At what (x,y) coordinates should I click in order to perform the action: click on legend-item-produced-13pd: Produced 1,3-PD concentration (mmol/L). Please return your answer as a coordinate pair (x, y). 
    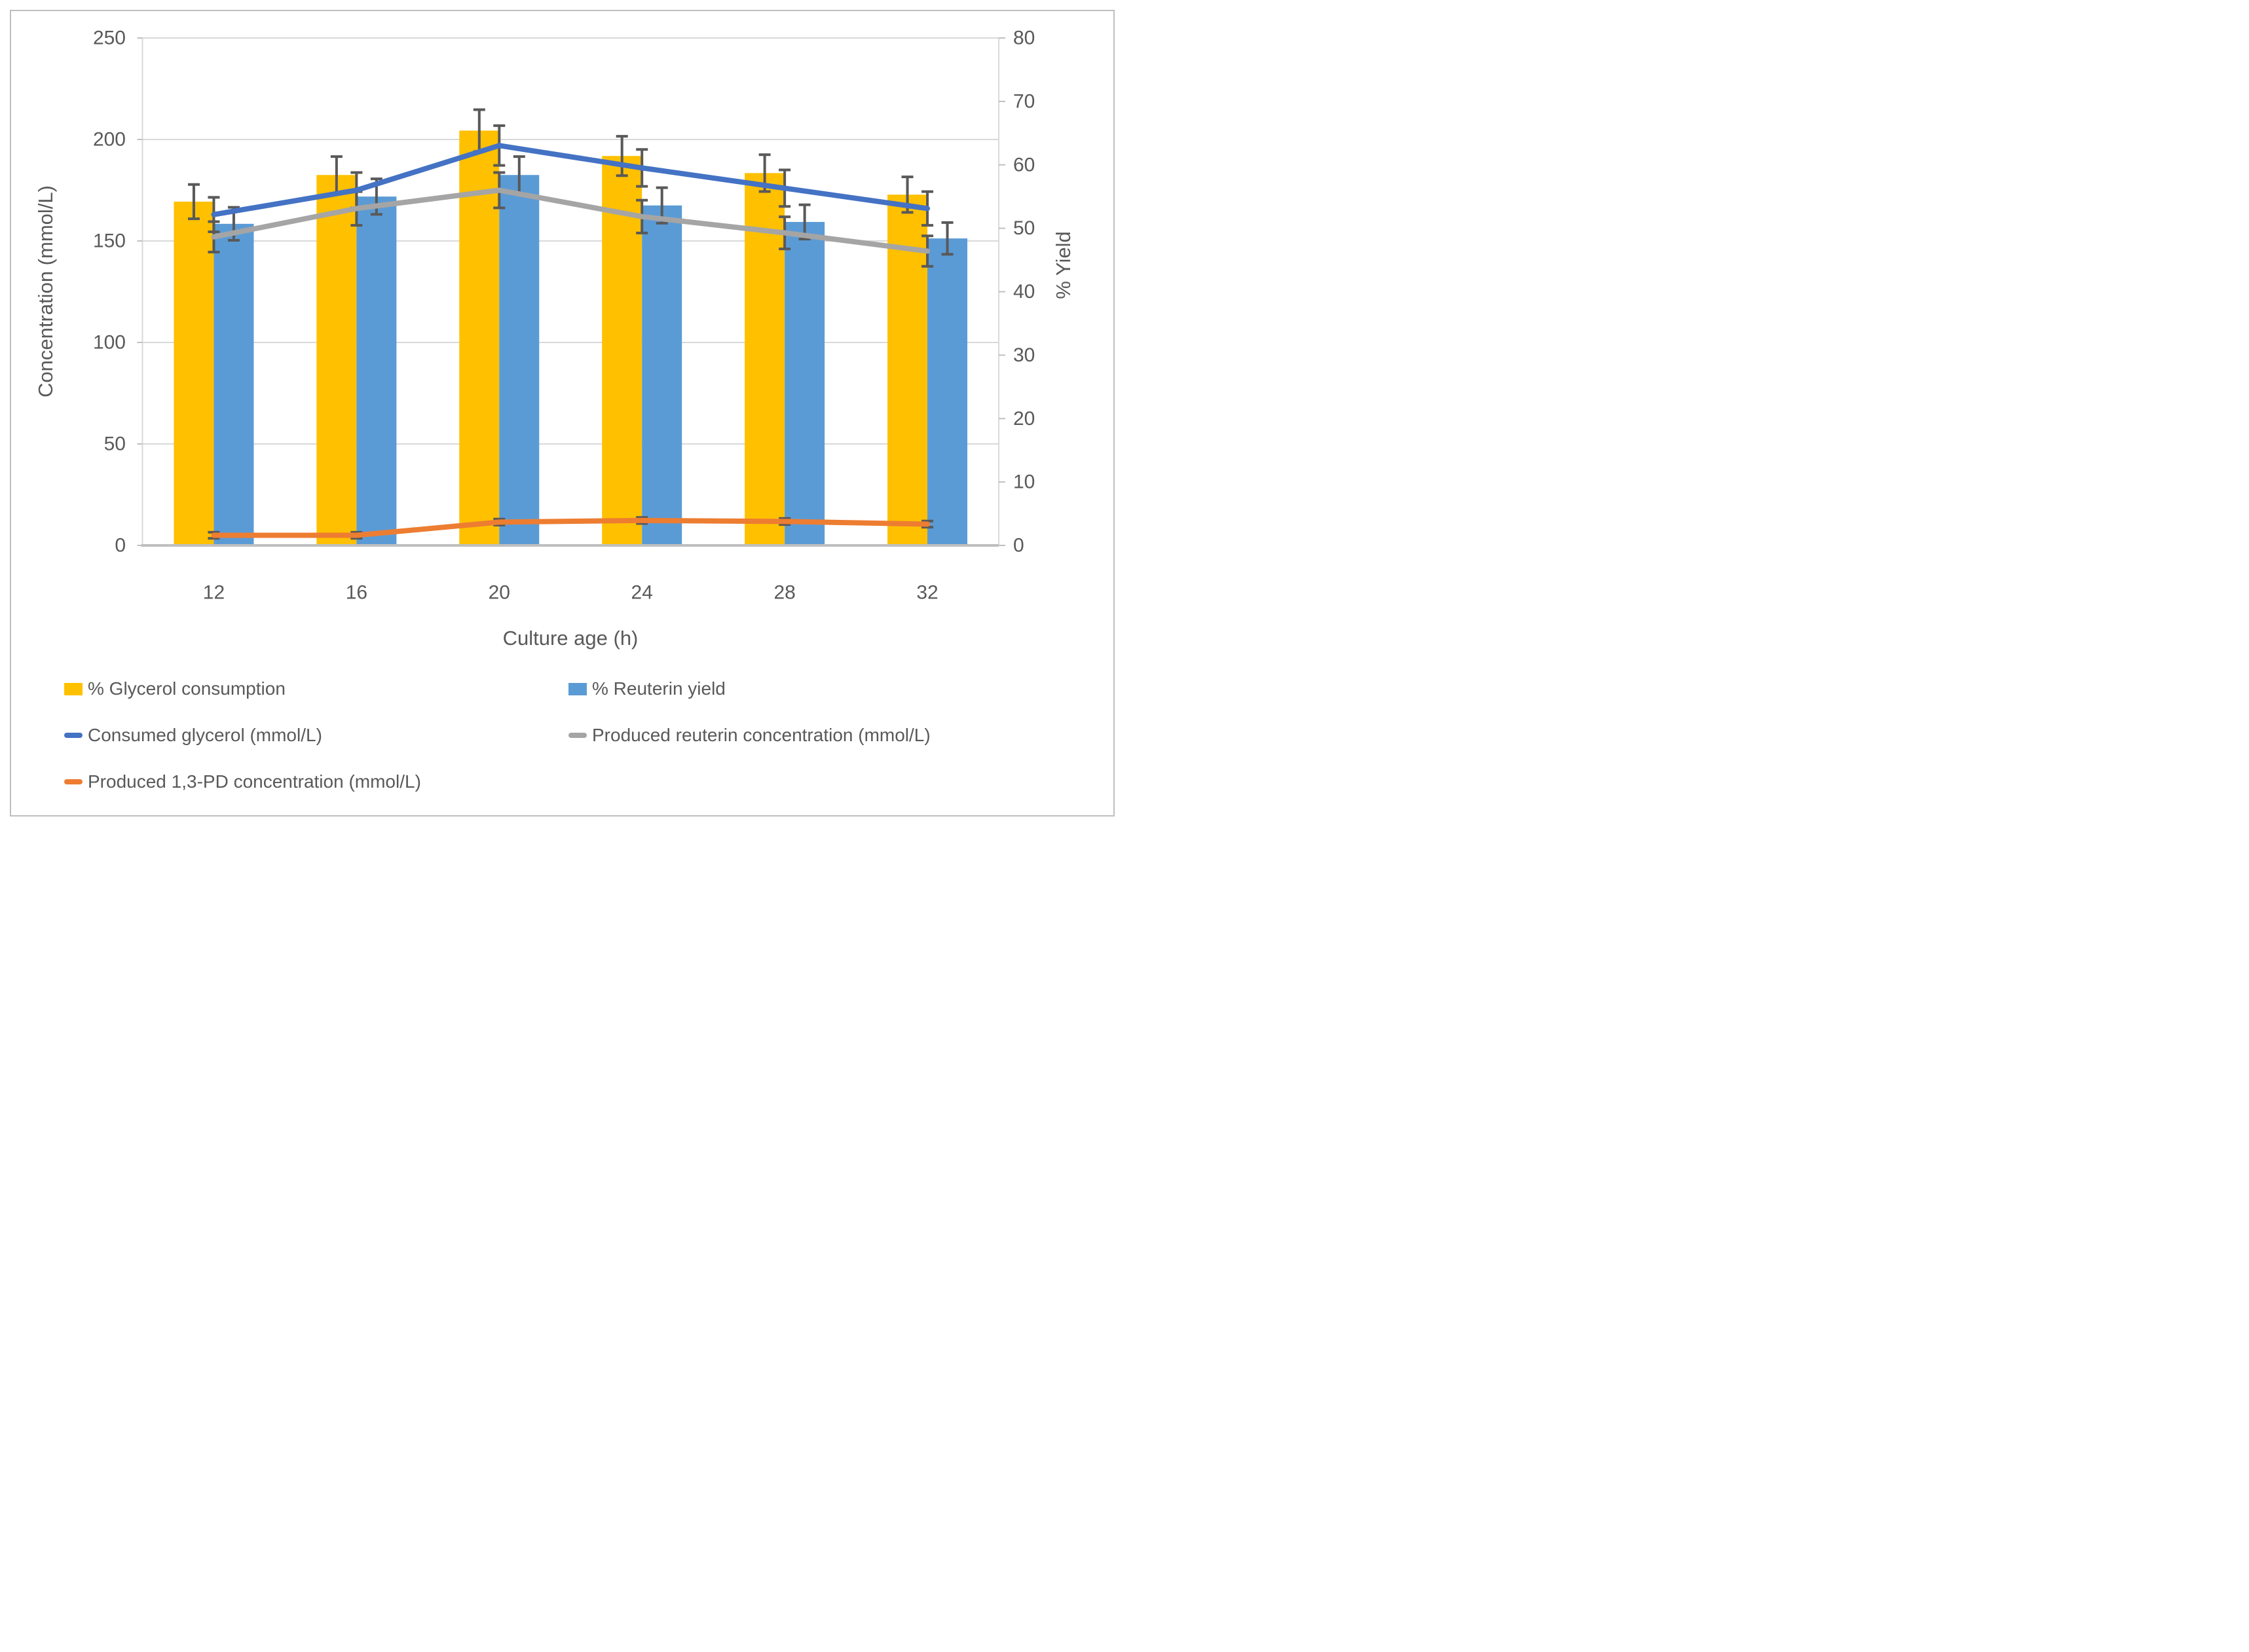
    Looking at the image, I should click on (242, 782).